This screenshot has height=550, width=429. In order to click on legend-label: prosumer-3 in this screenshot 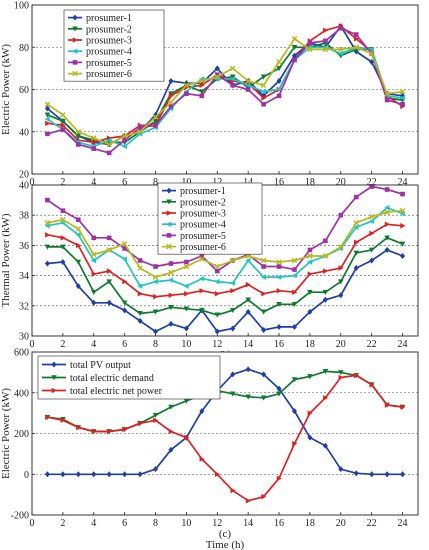, I will do `click(109, 41)`.